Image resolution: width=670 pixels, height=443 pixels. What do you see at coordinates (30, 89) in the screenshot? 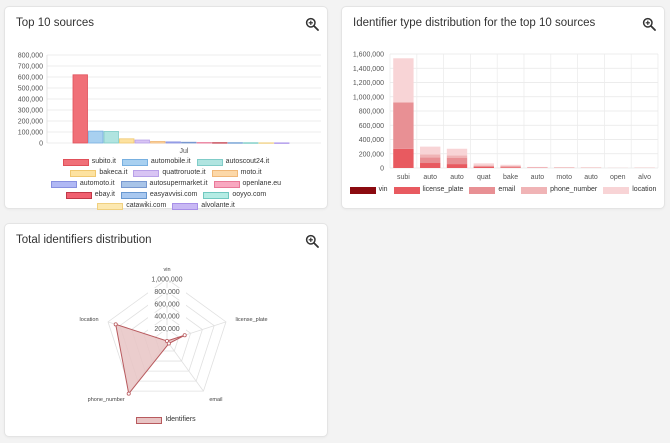
I see `y-tick-label: 500,000` at bounding box center [30, 89].